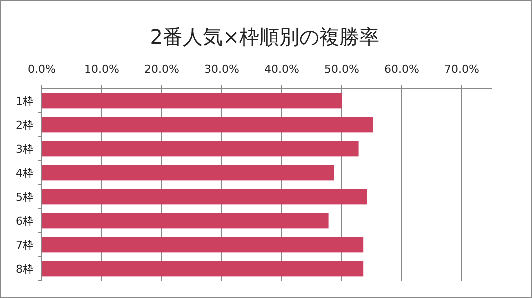 This screenshot has height=298, width=532. Describe the element at coordinates (342, 69) in the screenshot. I see `x-tick-label: 50.0%` at that location.